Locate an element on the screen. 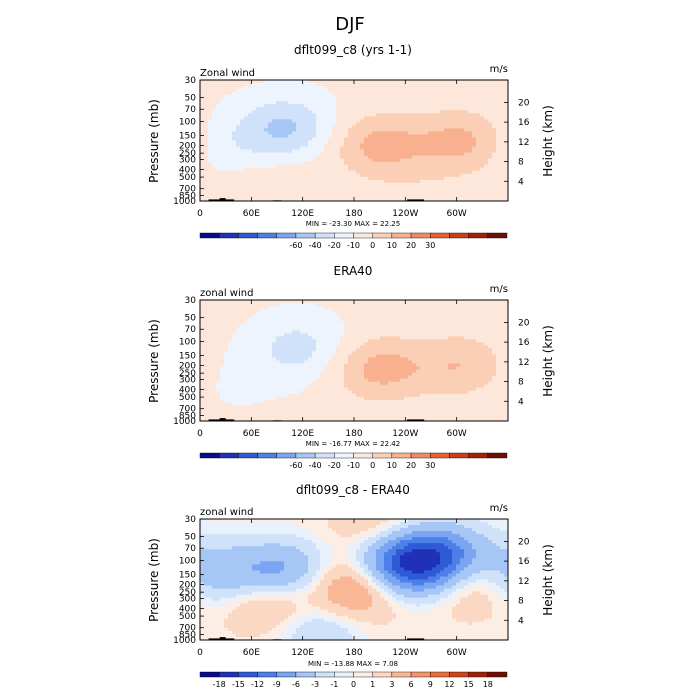 This screenshot has width=700, height=700. height-tick-label: 20 is located at coordinates (524, 542).